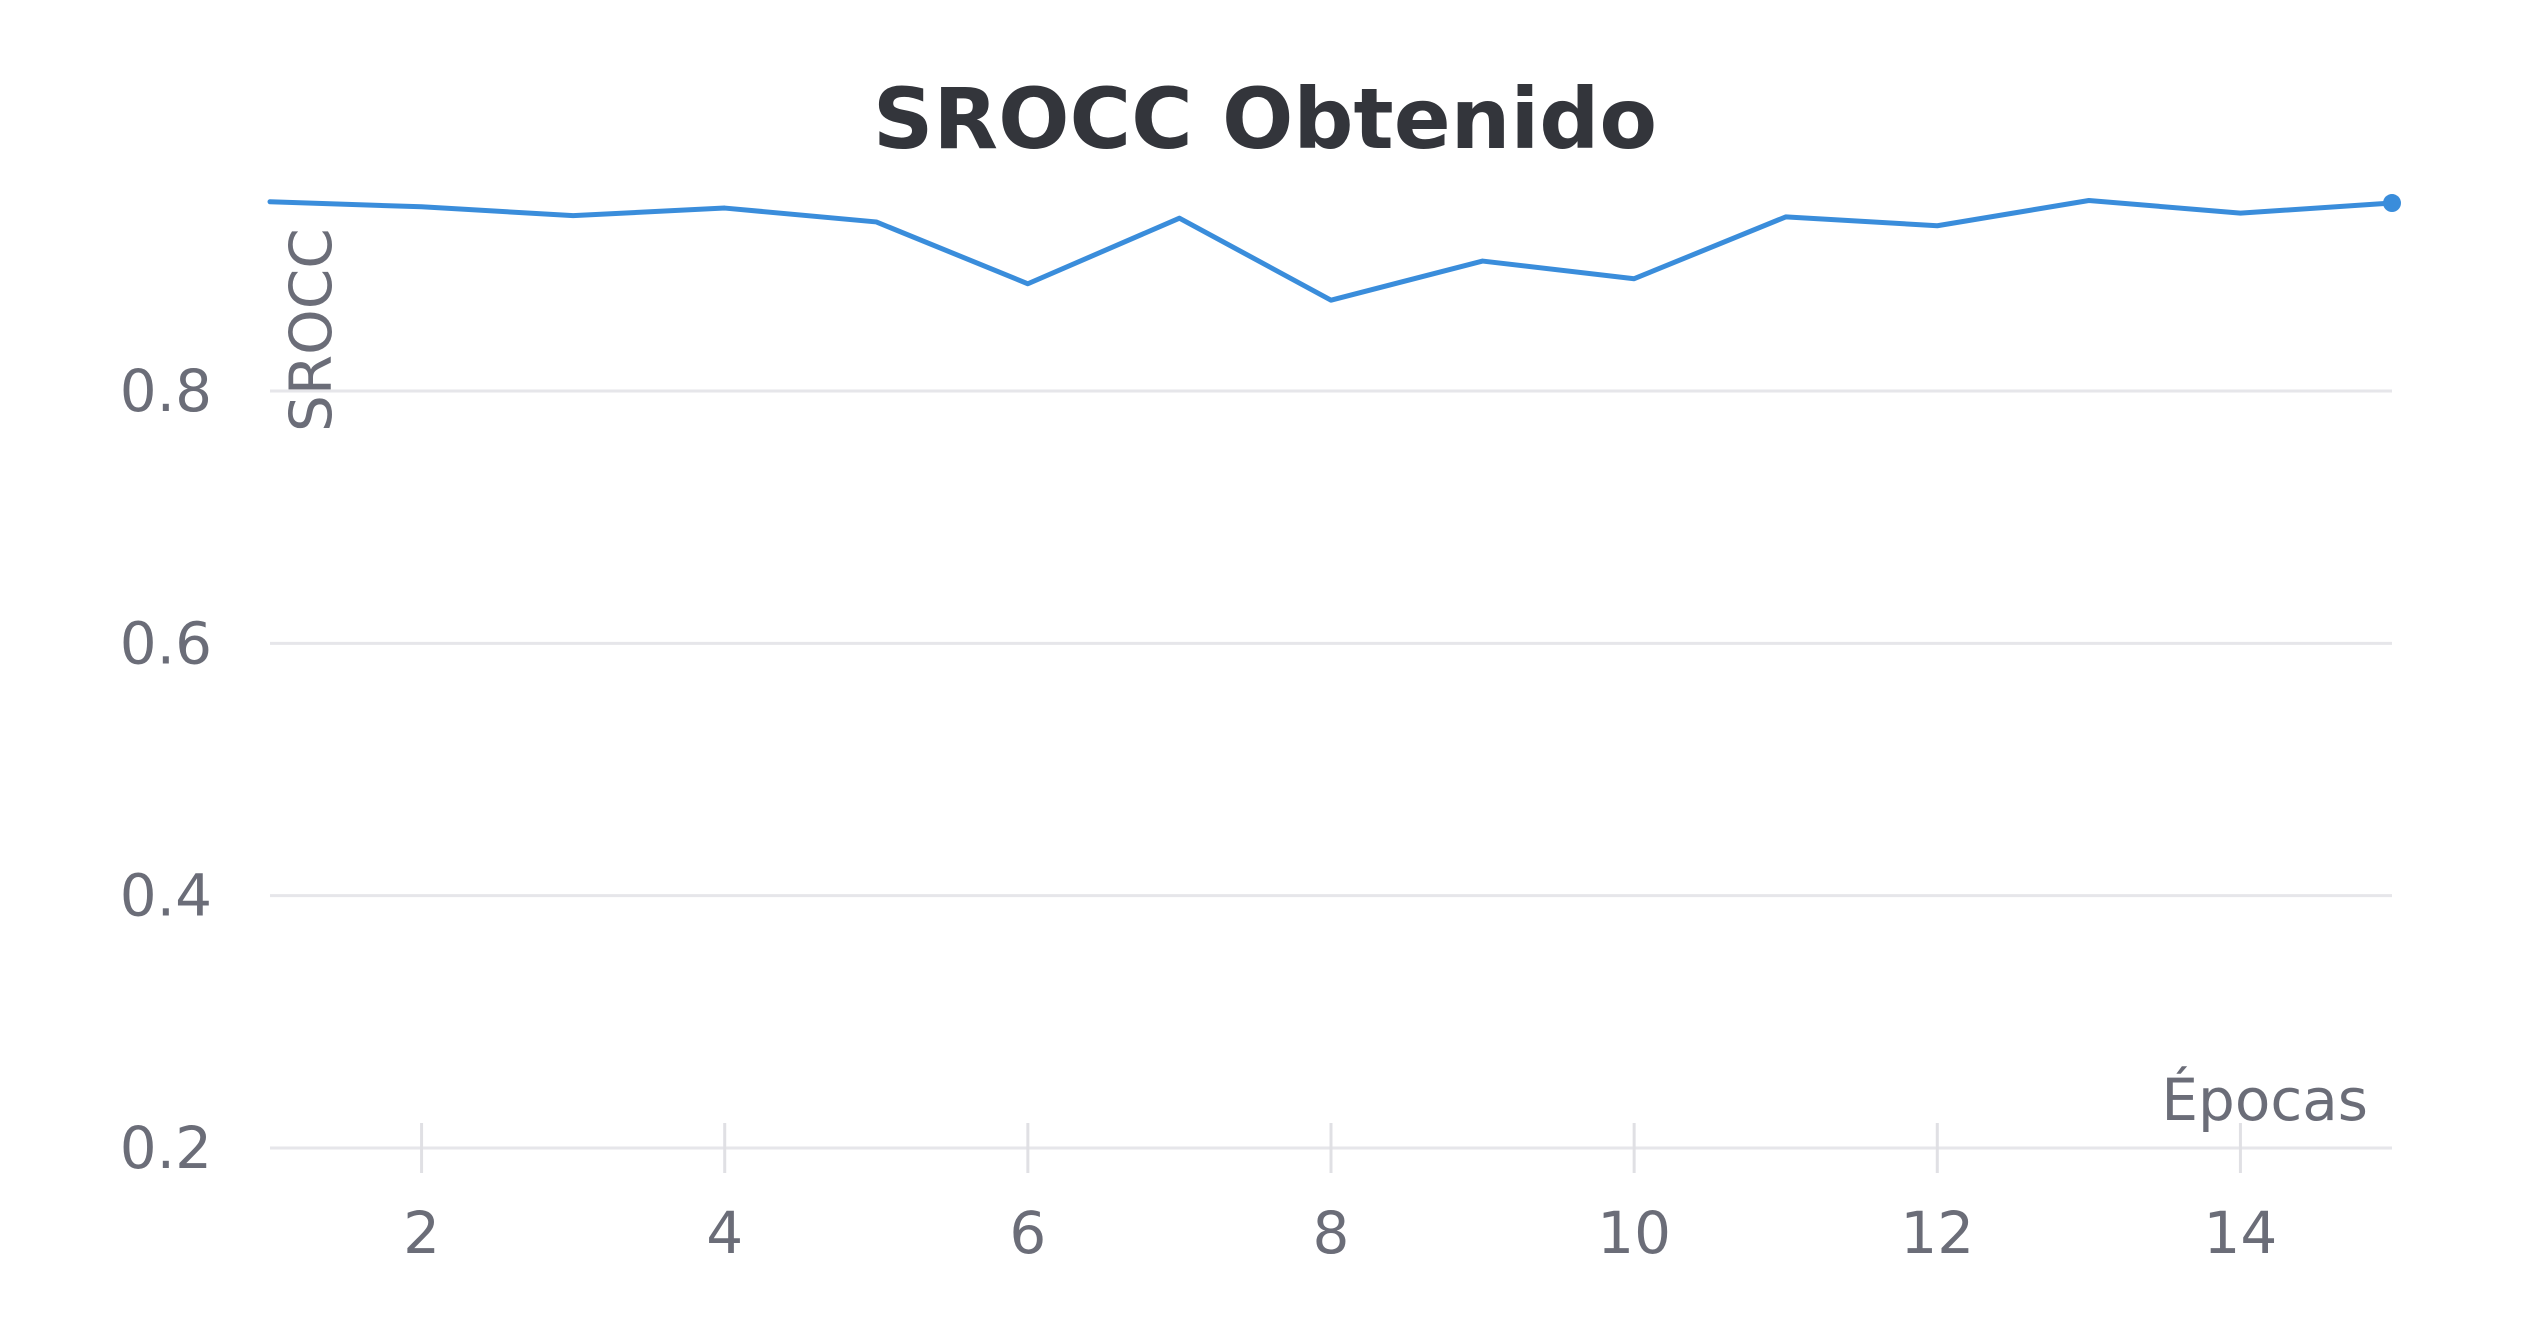 This screenshot has width=2528, height=1328. What do you see at coordinates (166, 896) in the screenshot?
I see `y-tick-label: 0.4` at bounding box center [166, 896].